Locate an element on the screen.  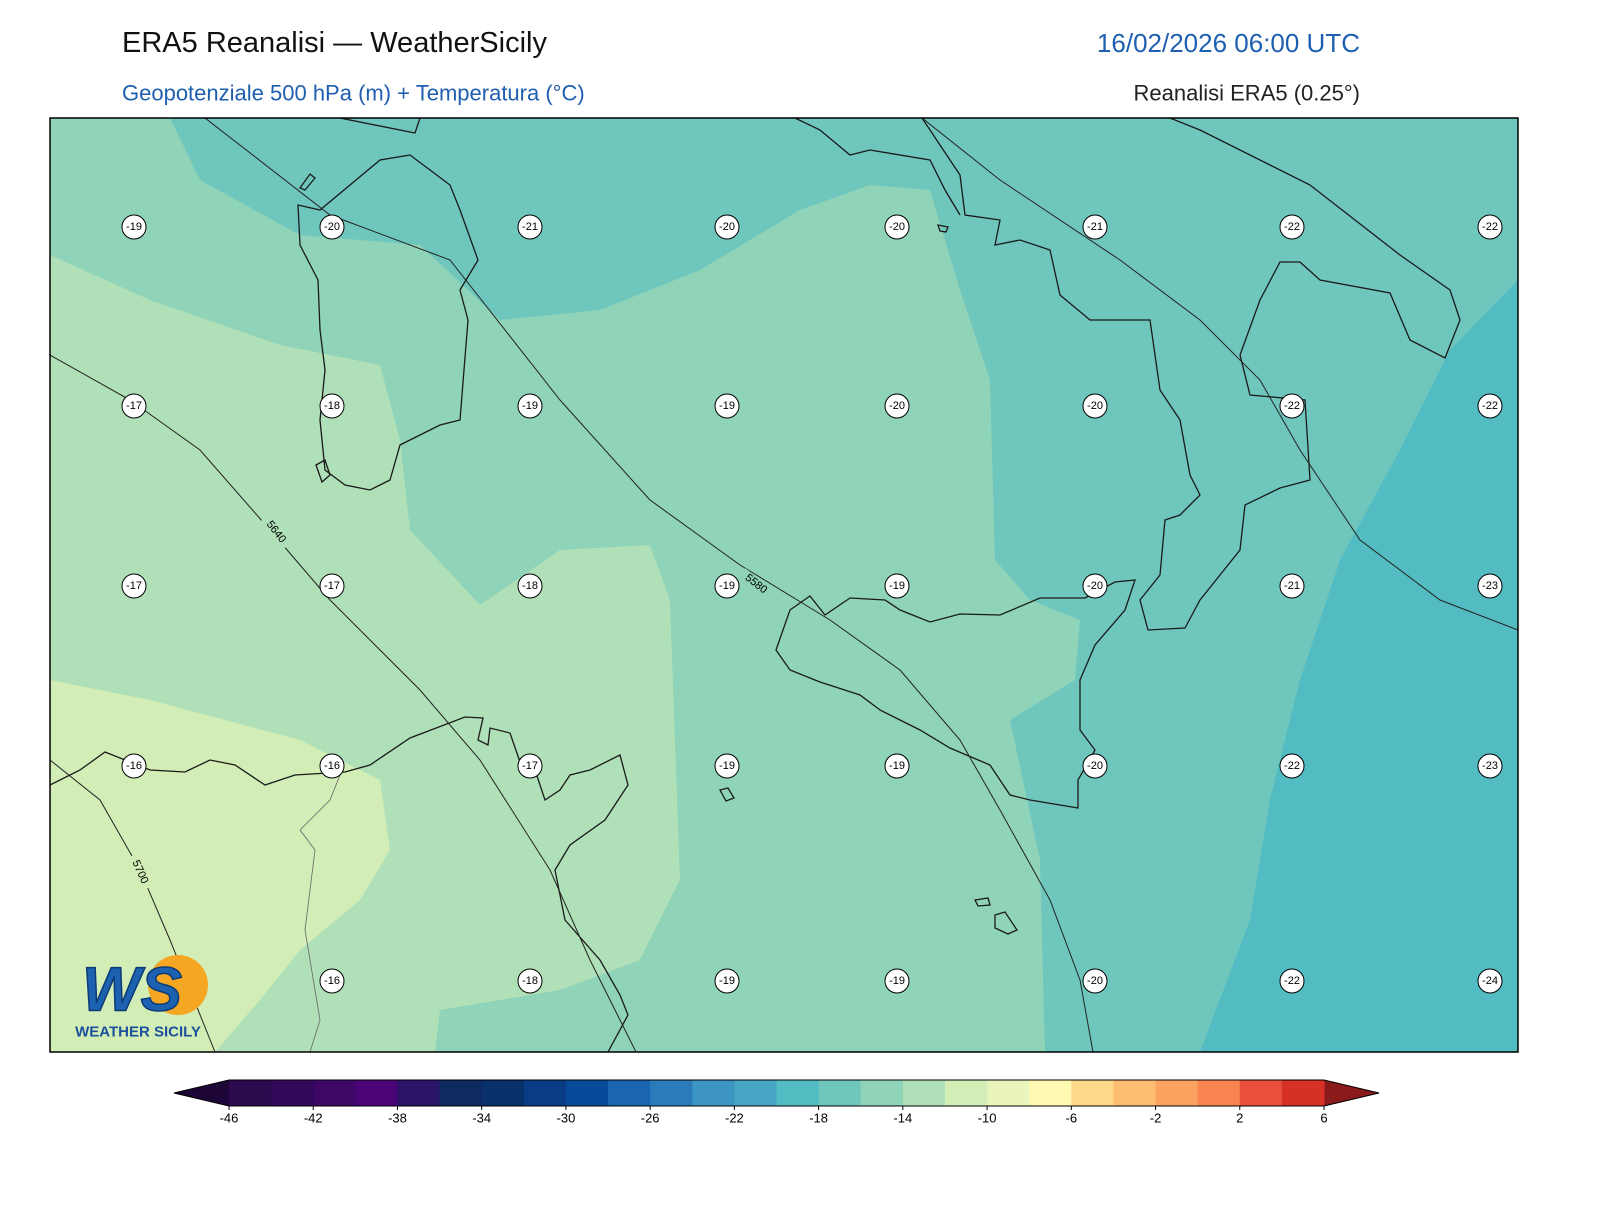
colorbar-tick-label: -26 is located at coordinates (650, 1118).